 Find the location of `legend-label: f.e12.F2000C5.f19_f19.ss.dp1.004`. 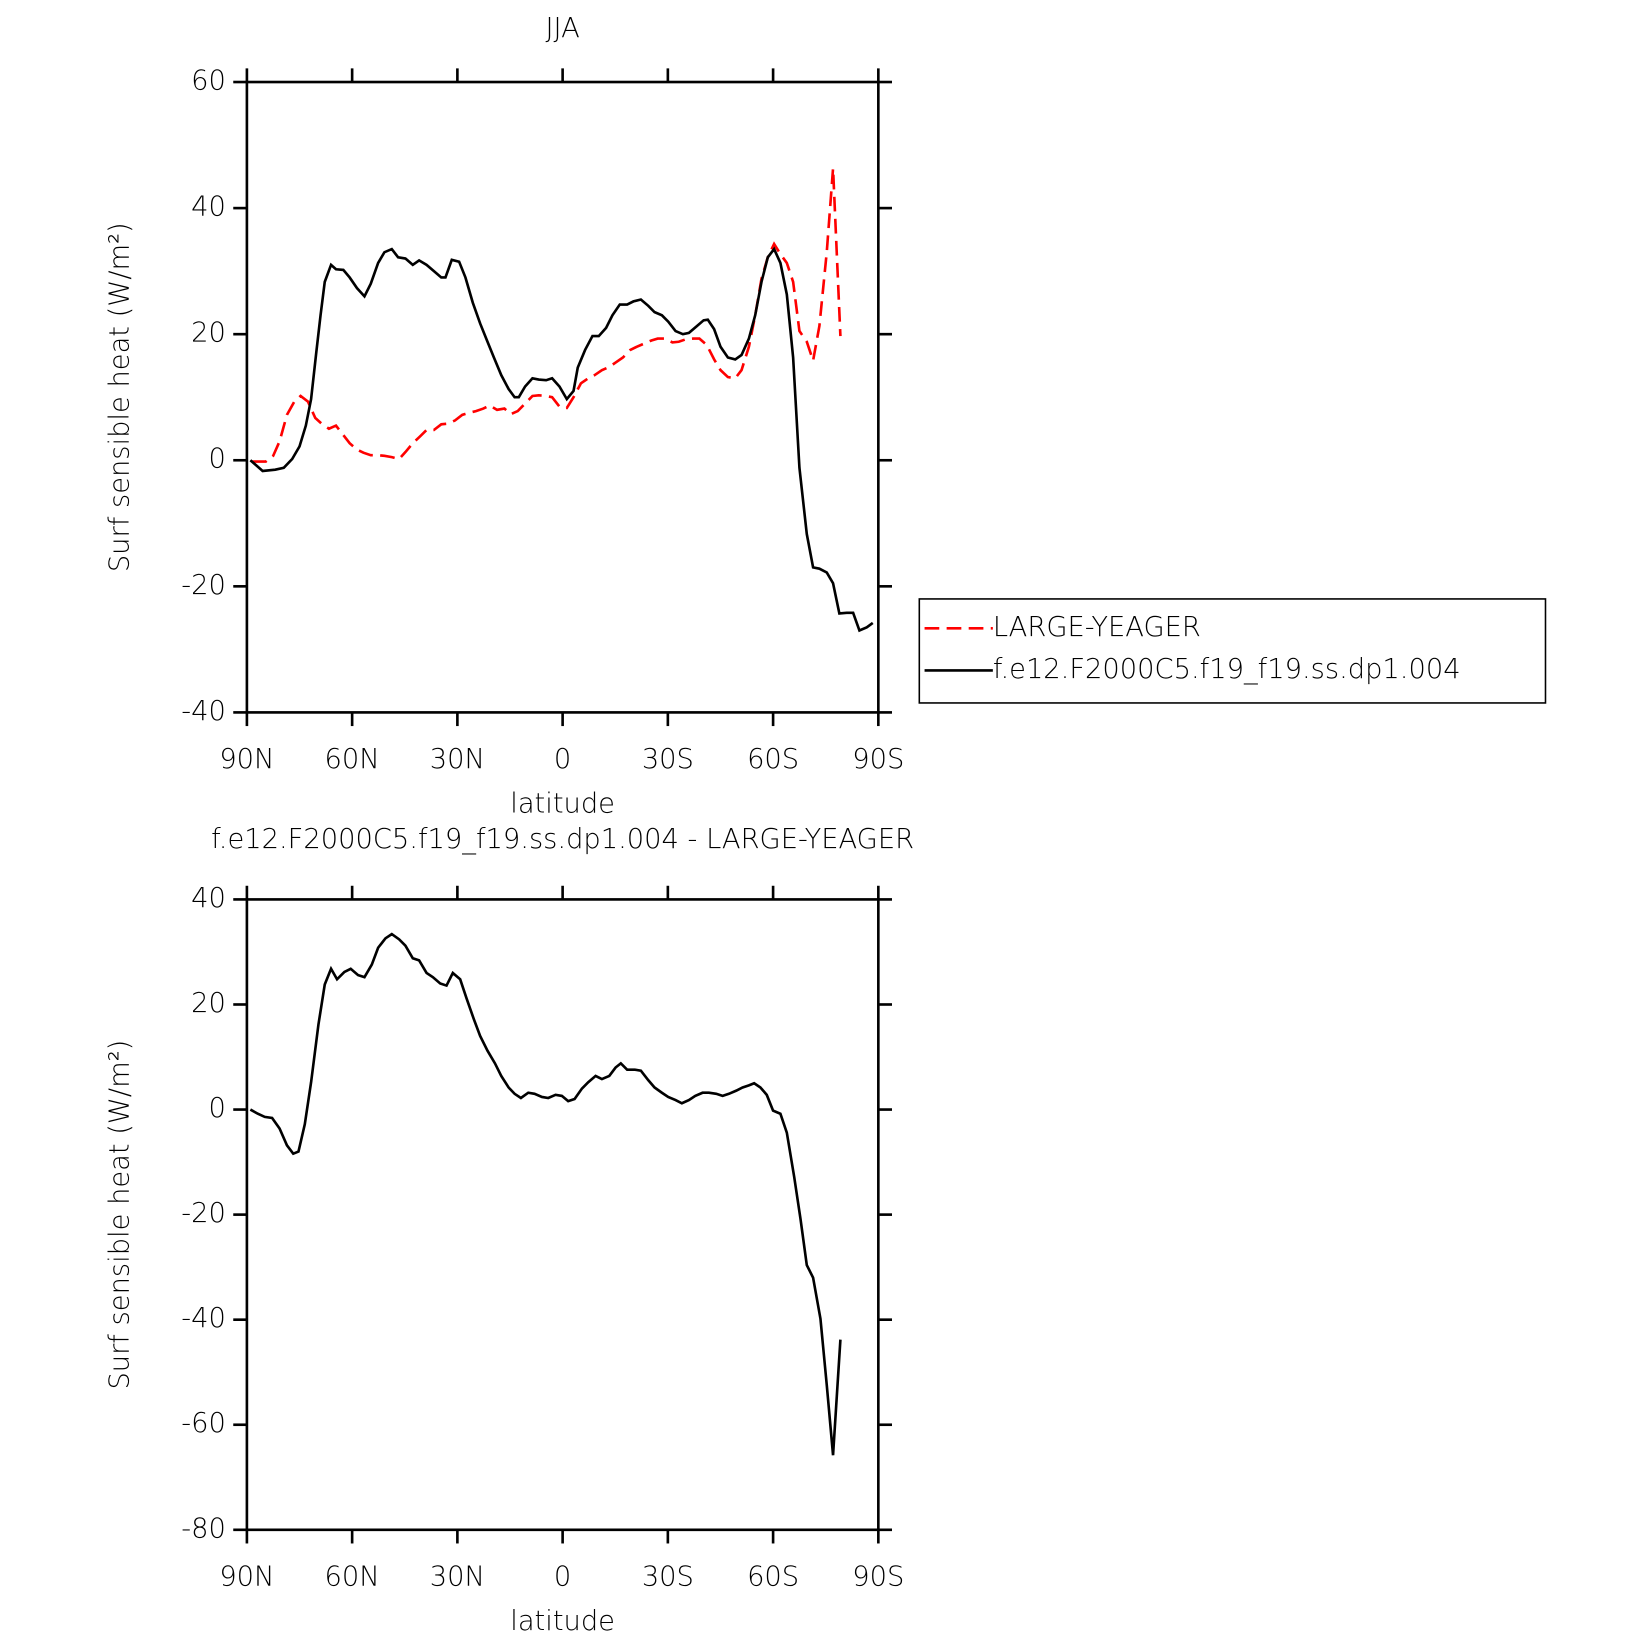

legend-label: f.e12.F2000C5.f19_f19.ss.dp1.004 is located at coordinates (1227, 669).